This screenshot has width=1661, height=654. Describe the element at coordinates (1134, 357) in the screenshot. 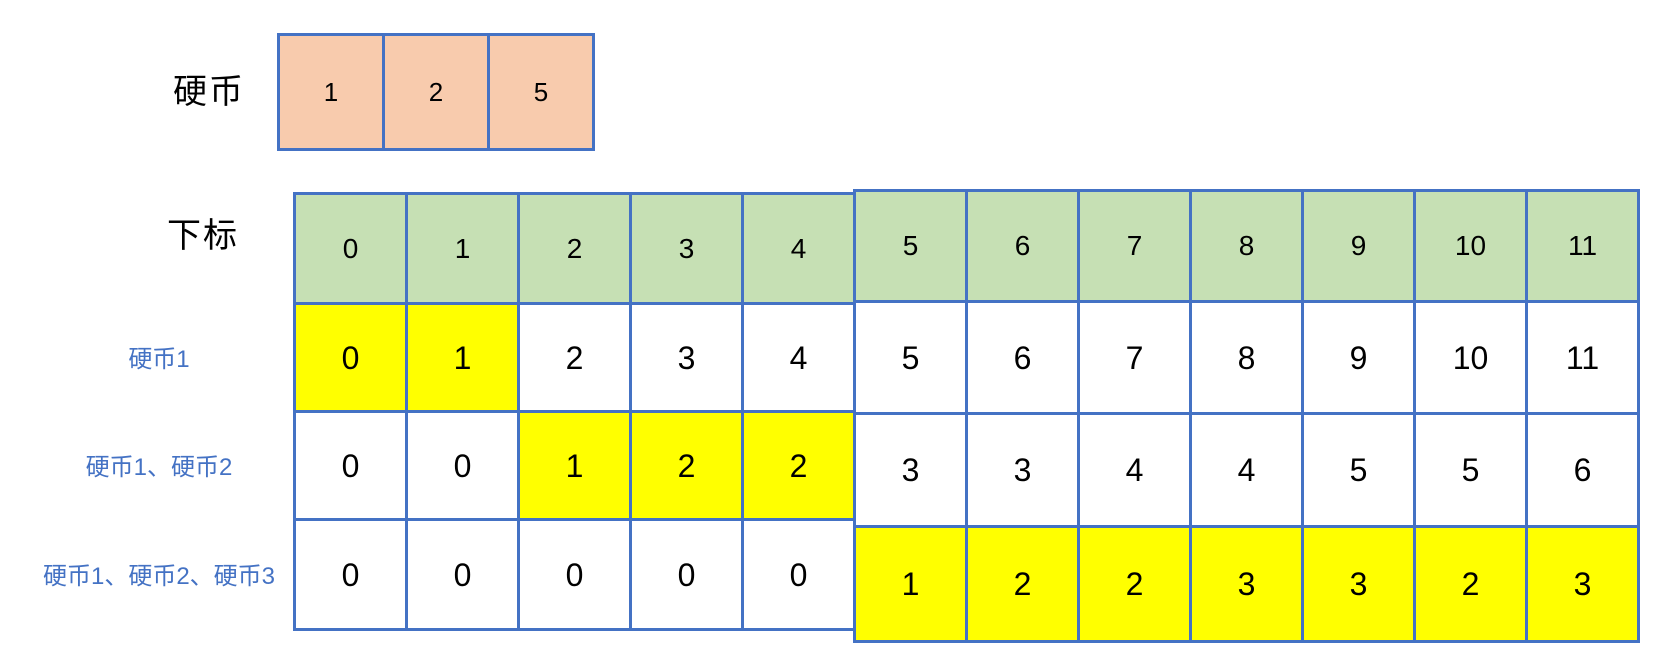

I see `dp-cell: 7` at that location.